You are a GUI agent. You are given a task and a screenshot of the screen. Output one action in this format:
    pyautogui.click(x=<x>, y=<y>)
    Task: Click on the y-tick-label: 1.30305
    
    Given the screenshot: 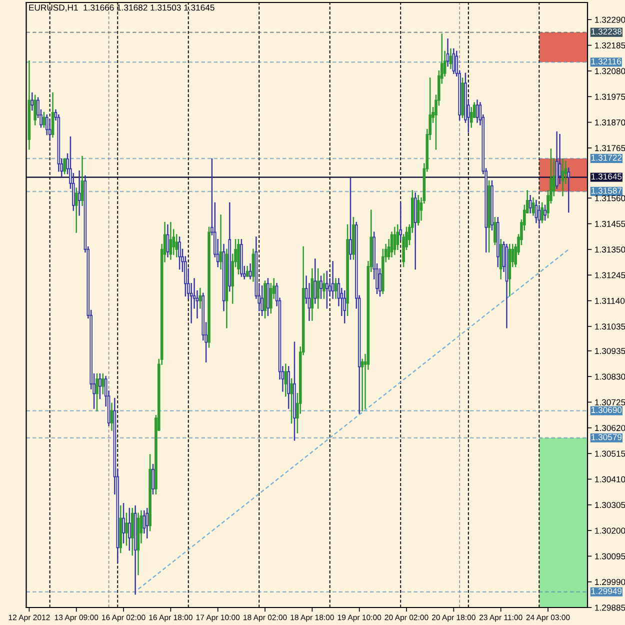 What is the action you would take?
    pyautogui.click(x=610, y=505)
    